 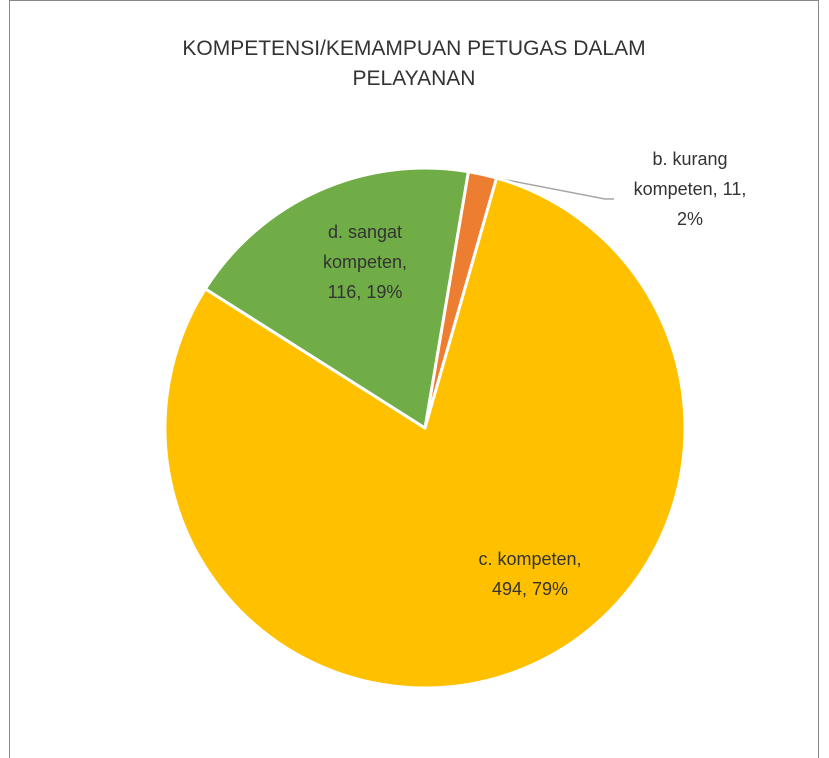 I want to click on data-label-line: 2%, so click(x=690, y=219).